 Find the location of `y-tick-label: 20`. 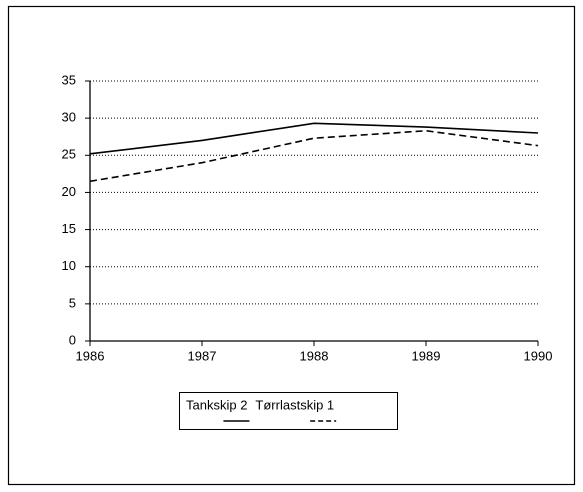

y-tick-label: 20 is located at coordinates (69, 191).